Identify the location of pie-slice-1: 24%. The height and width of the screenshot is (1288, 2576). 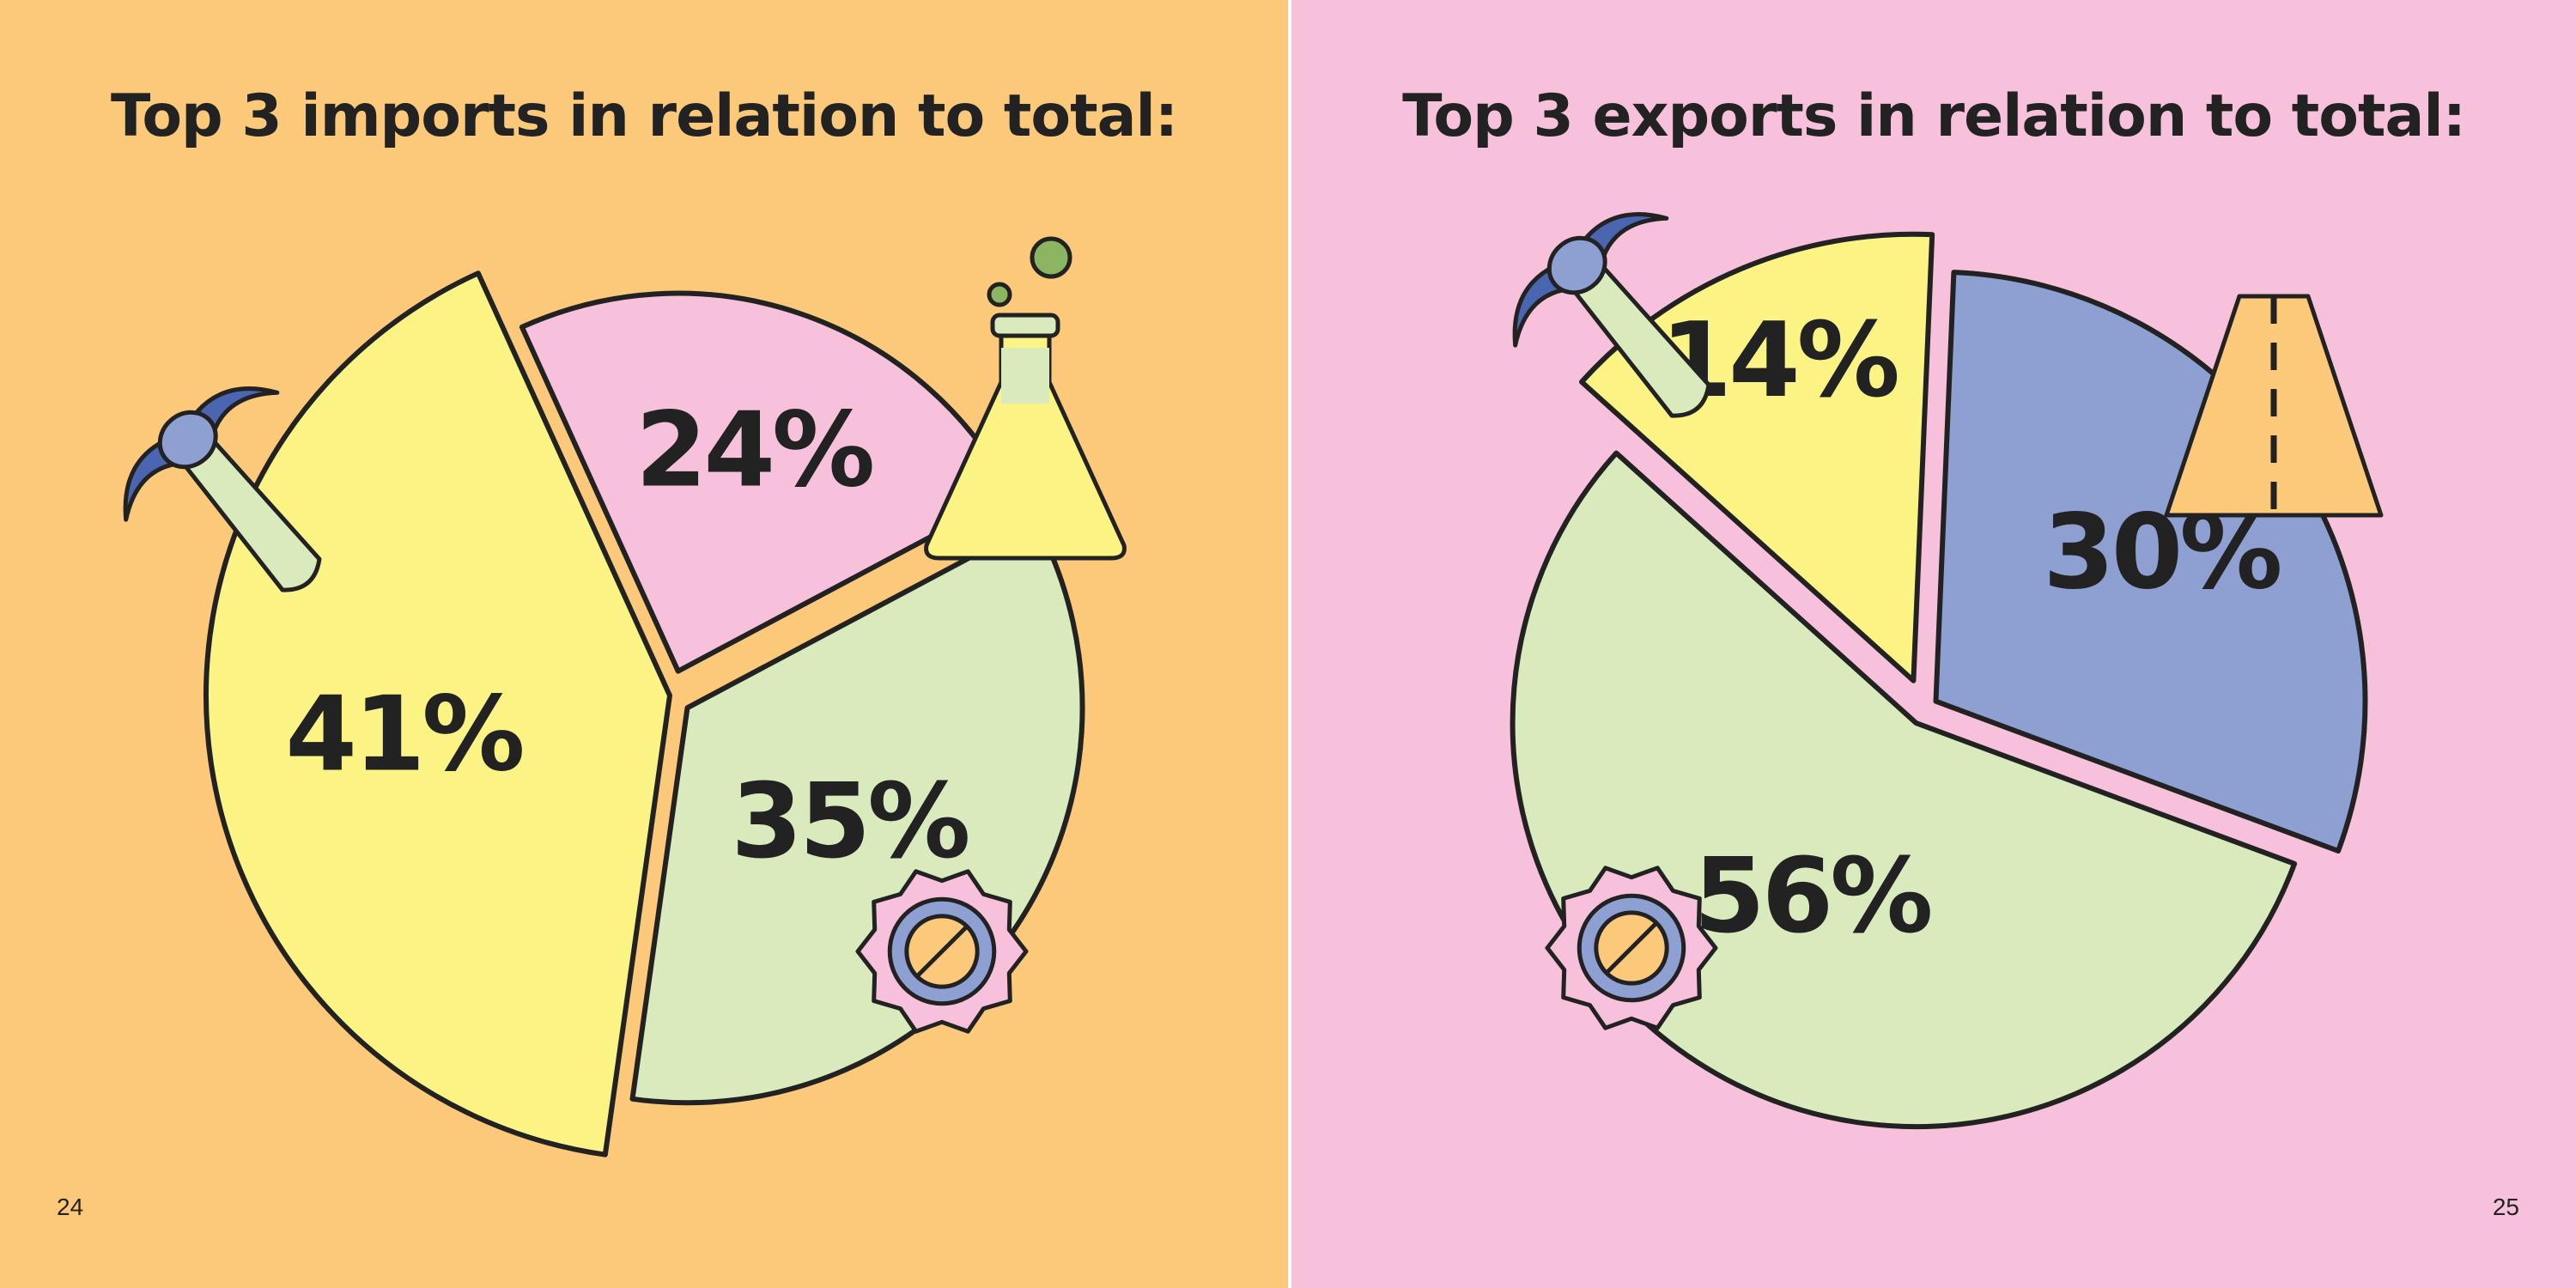
(767, 482).